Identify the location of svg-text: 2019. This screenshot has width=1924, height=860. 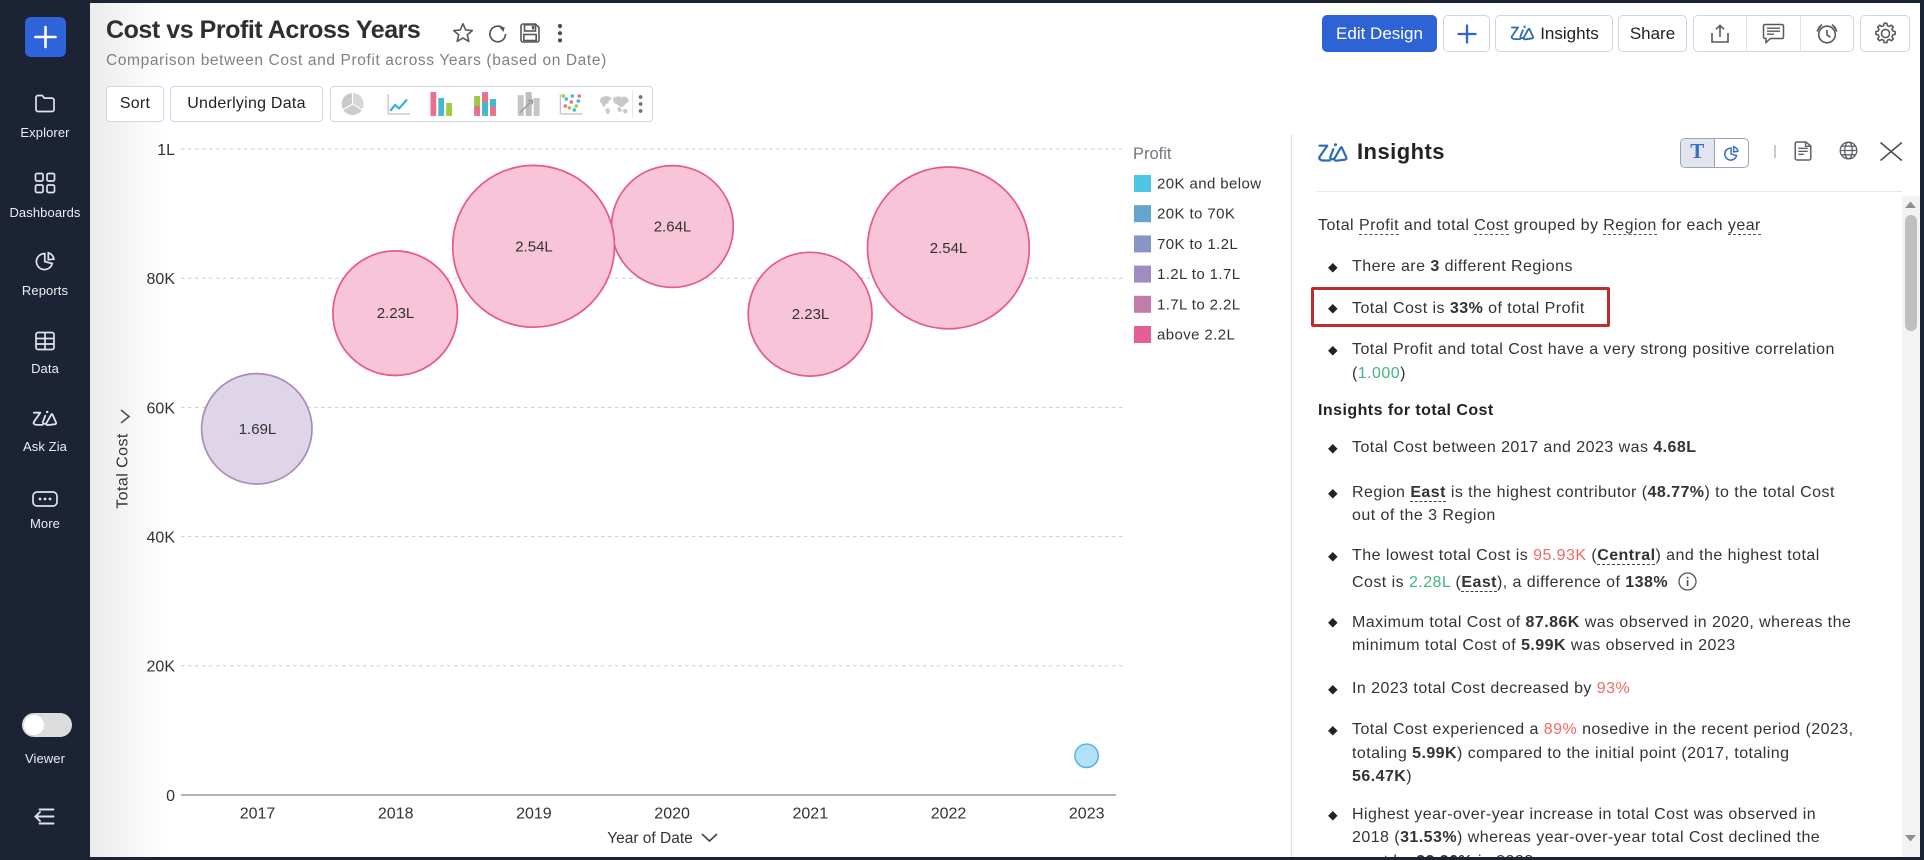
(534, 814).